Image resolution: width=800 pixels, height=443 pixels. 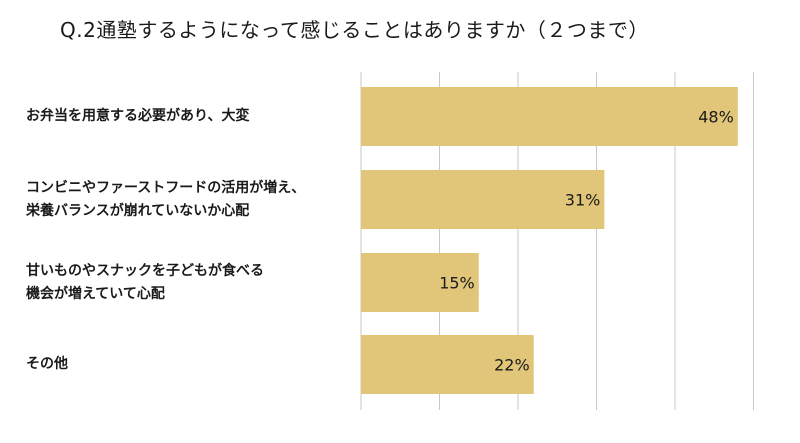 I want to click on category-label: 甘いものやスナックを子どもが食べる 機会が増えていて心配, so click(x=145, y=283).